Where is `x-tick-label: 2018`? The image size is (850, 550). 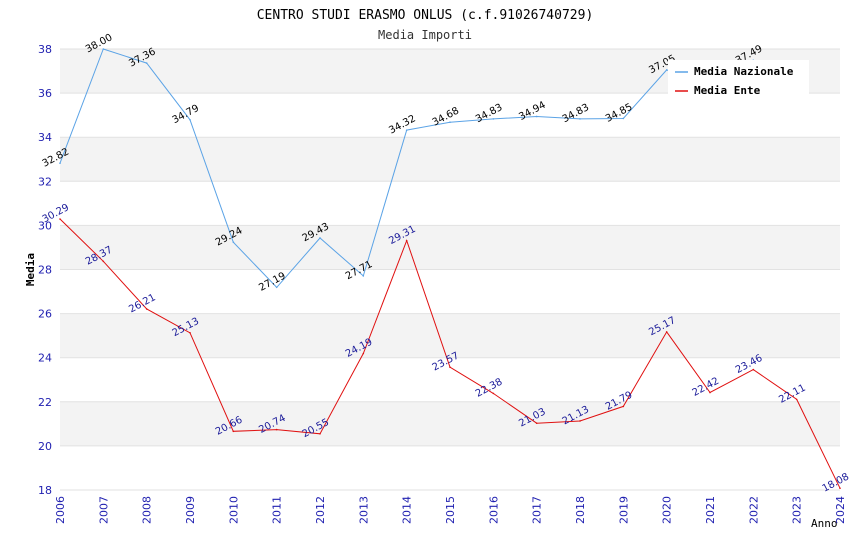
x-tick-label: 2018 is located at coordinates (580, 510).